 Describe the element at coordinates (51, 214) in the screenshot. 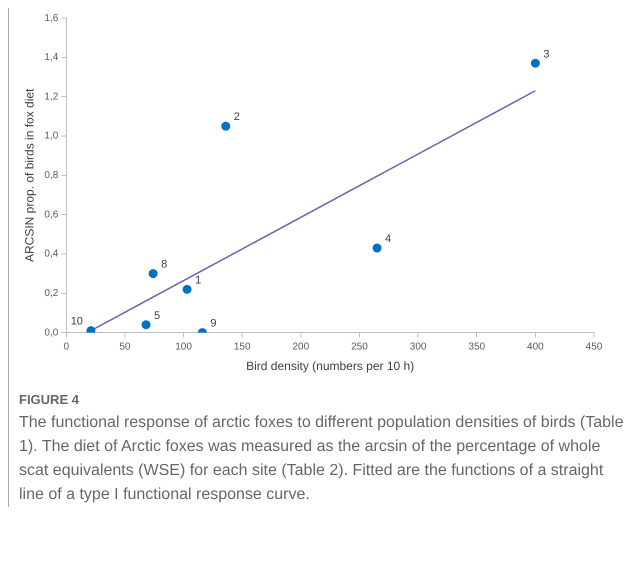

I see `y-tick-label: 0,6` at that location.